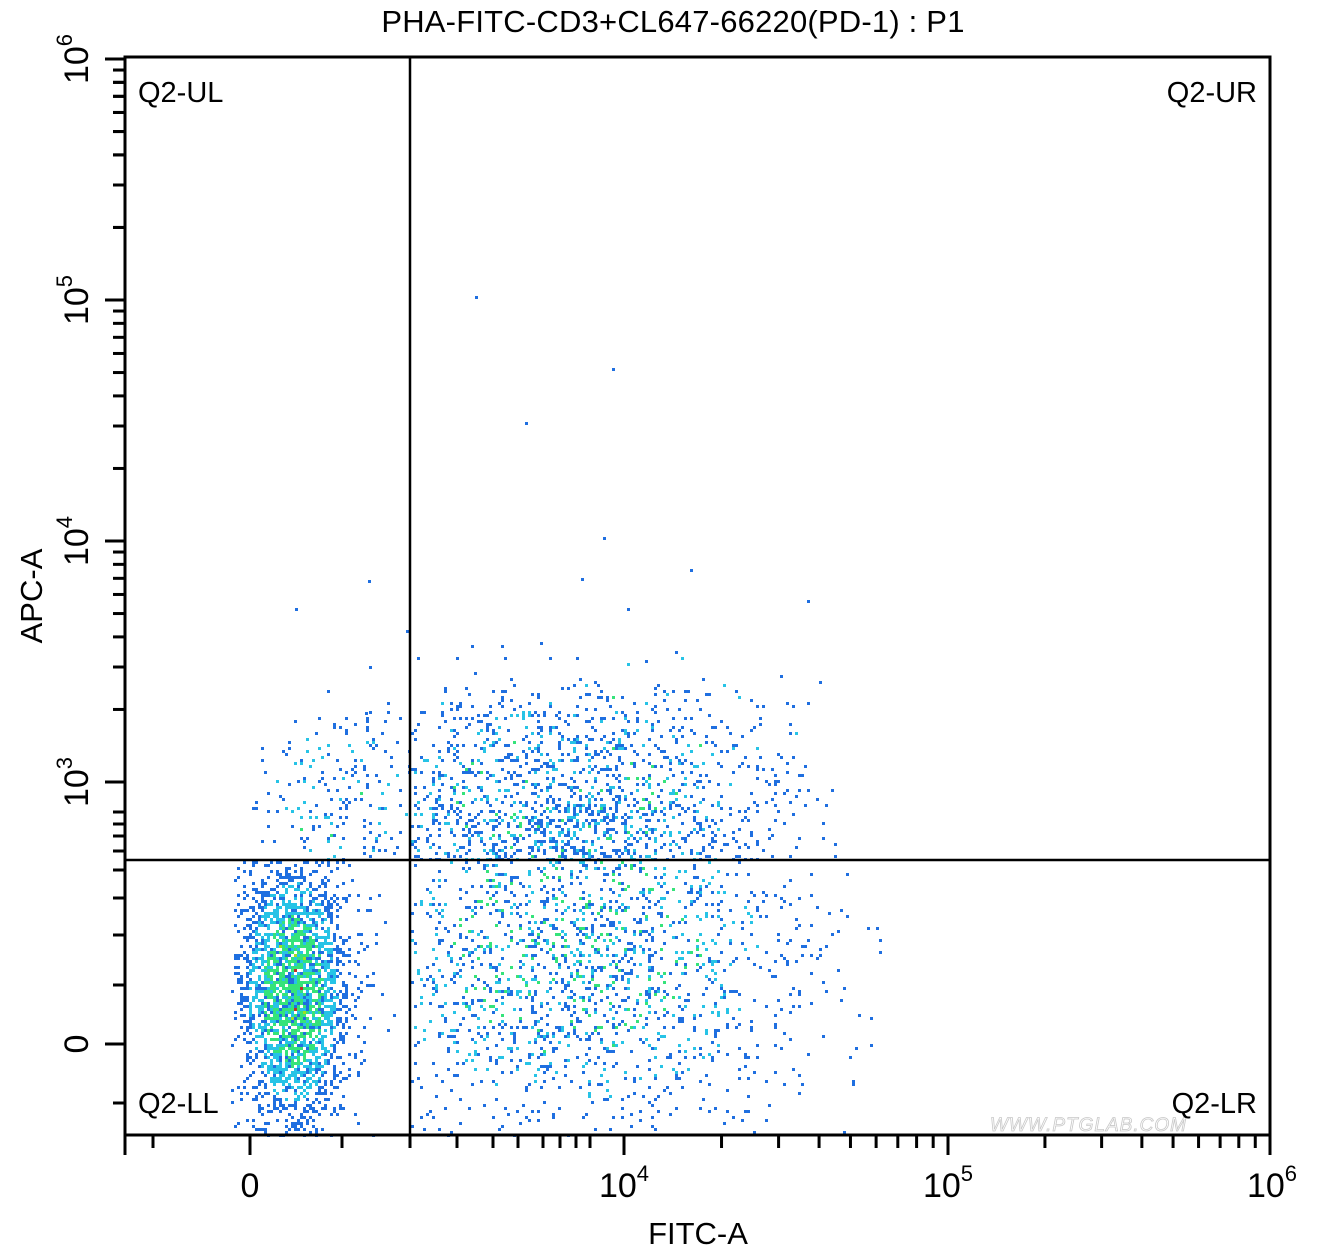  Describe the element at coordinates (74, 782) in the screenshot. I see `y-tick-label-1e3: 10³` at that location.